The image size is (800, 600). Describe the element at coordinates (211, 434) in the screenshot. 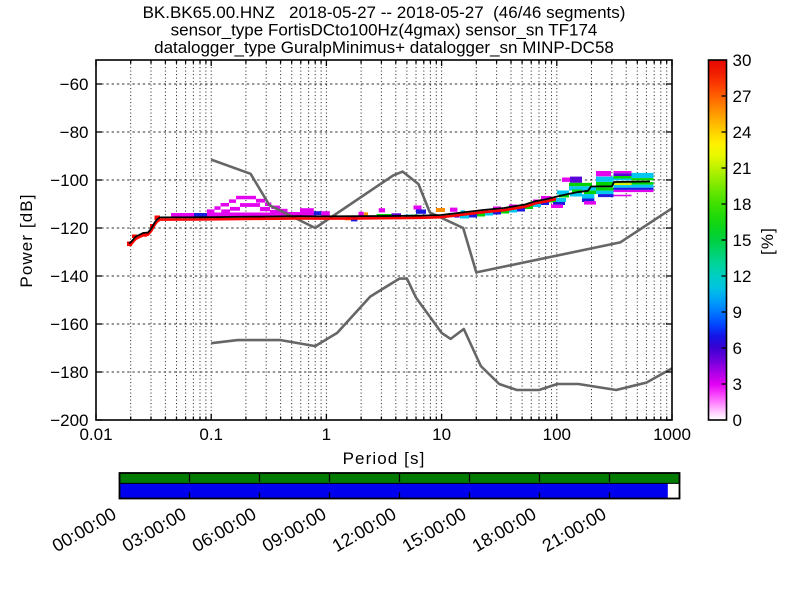

I see `svg-text: 0.1` at that location.